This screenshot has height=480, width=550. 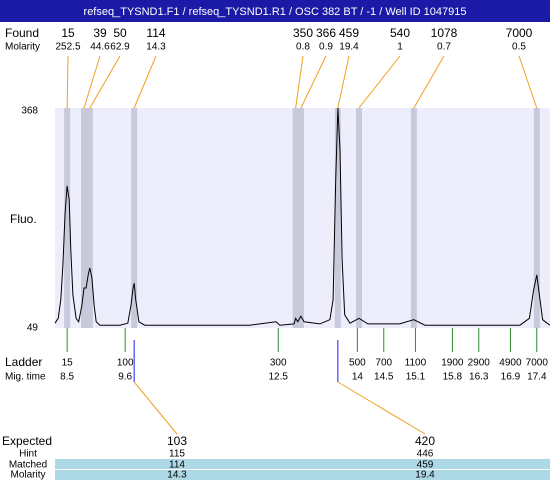 I want to click on expected-hint: 115, so click(x=177, y=454).